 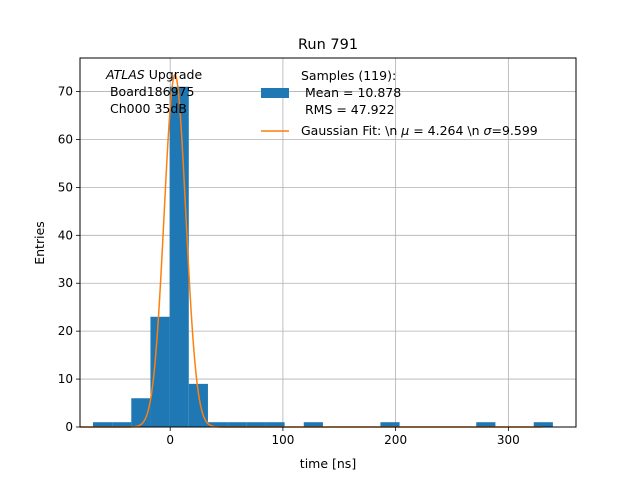 I want to click on legend-fit-label: Gaussian Fit: \n μ = 4.264 \n σ=9.599, so click(x=419, y=130).